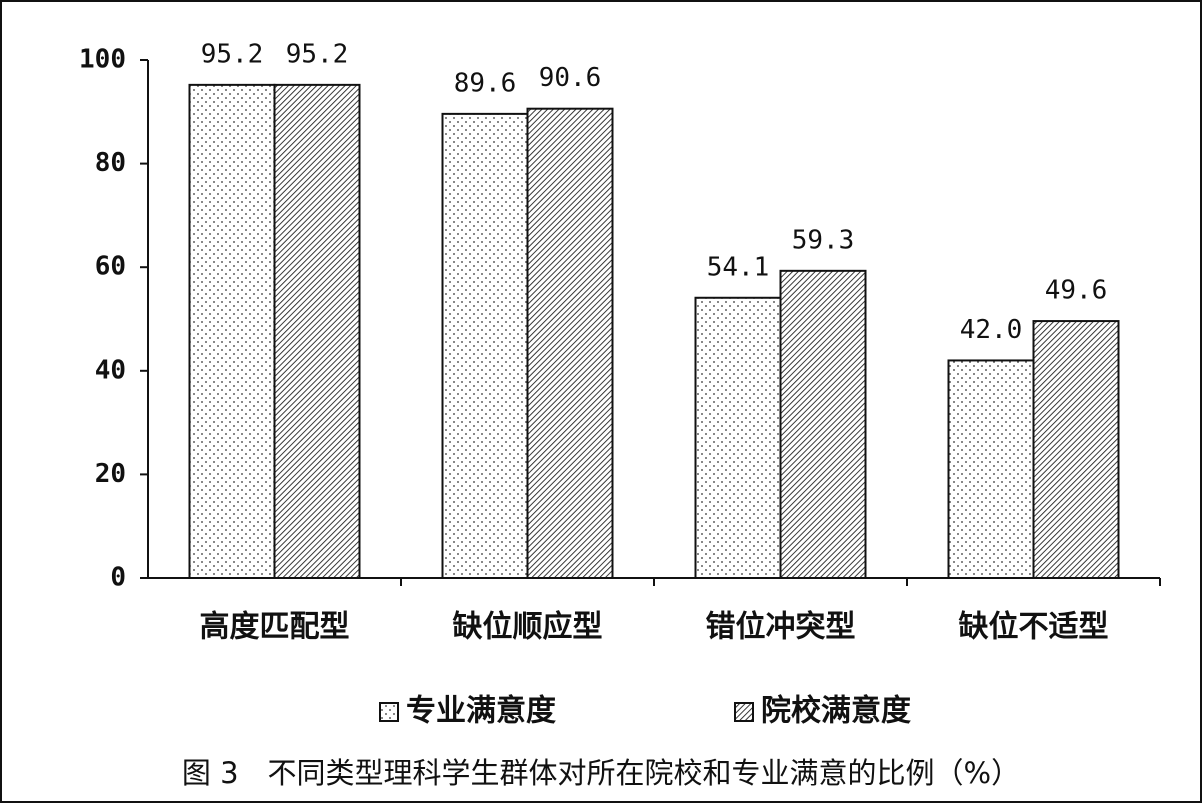  I want to click on y-tick-label: 80, so click(110, 163).